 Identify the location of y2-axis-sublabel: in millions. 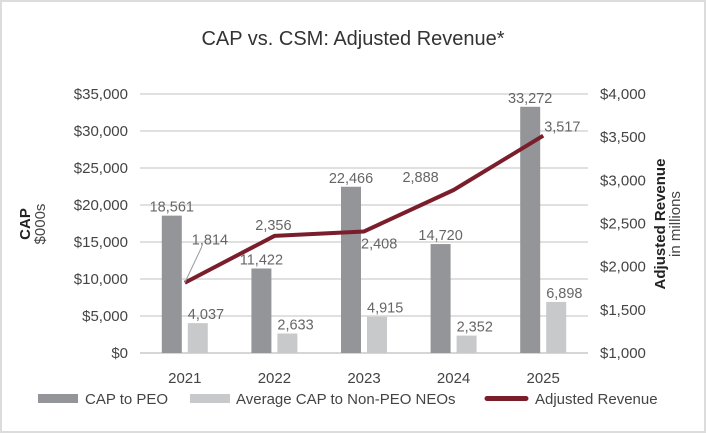
(675, 224).